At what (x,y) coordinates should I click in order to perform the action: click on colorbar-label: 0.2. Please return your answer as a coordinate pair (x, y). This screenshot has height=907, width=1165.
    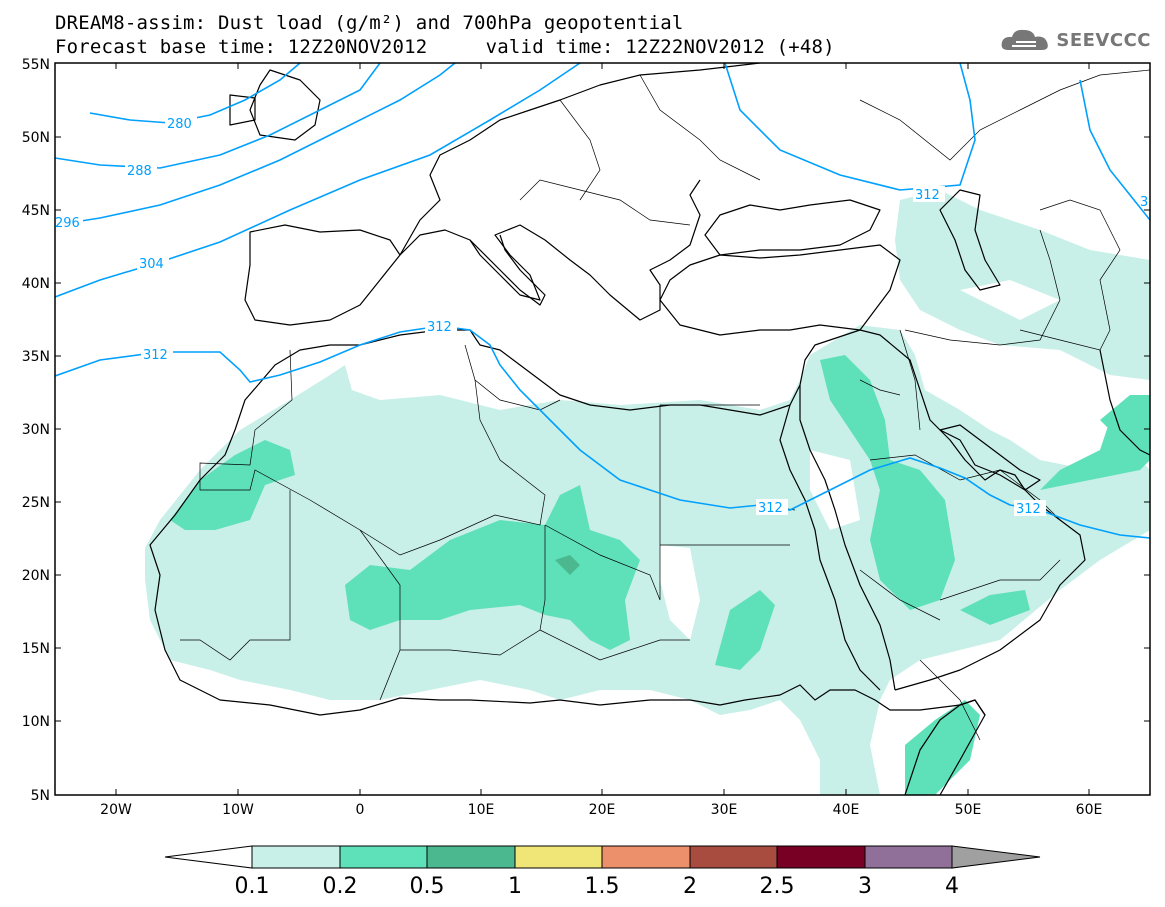
    Looking at the image, I should click on (340, 886).